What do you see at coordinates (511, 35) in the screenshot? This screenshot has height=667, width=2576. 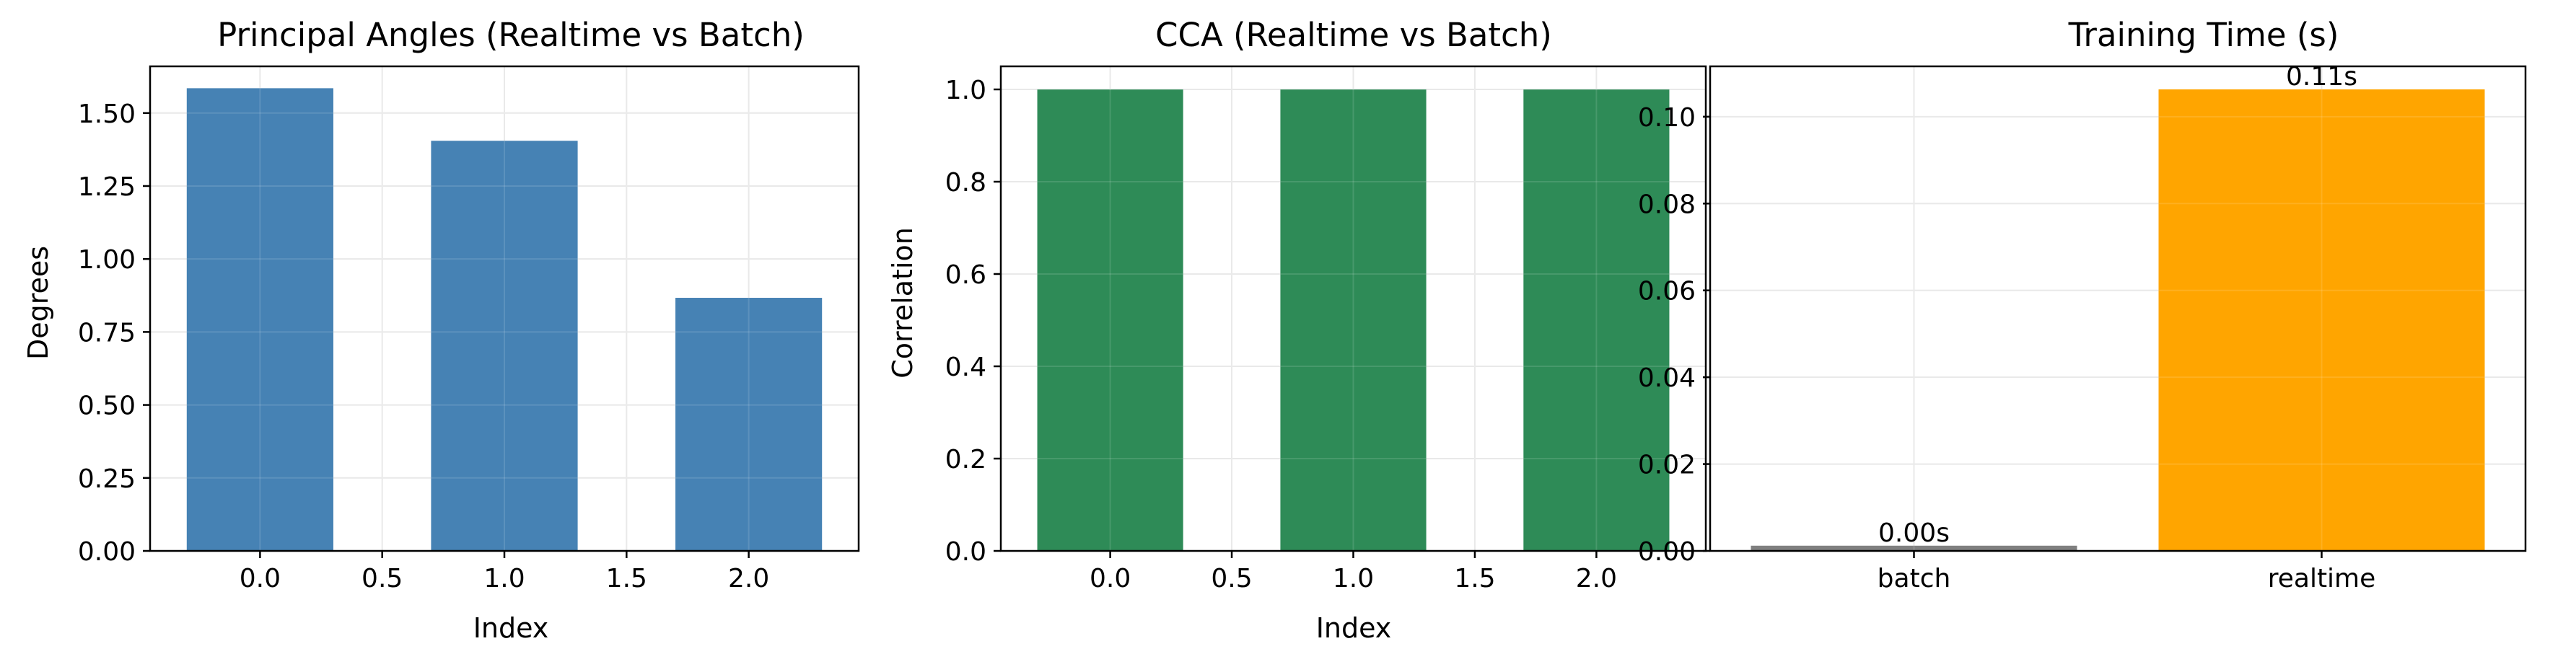 I see `chart-title: Principal Angles (Realtime vs Batch)` at bounding box center [511, 35].